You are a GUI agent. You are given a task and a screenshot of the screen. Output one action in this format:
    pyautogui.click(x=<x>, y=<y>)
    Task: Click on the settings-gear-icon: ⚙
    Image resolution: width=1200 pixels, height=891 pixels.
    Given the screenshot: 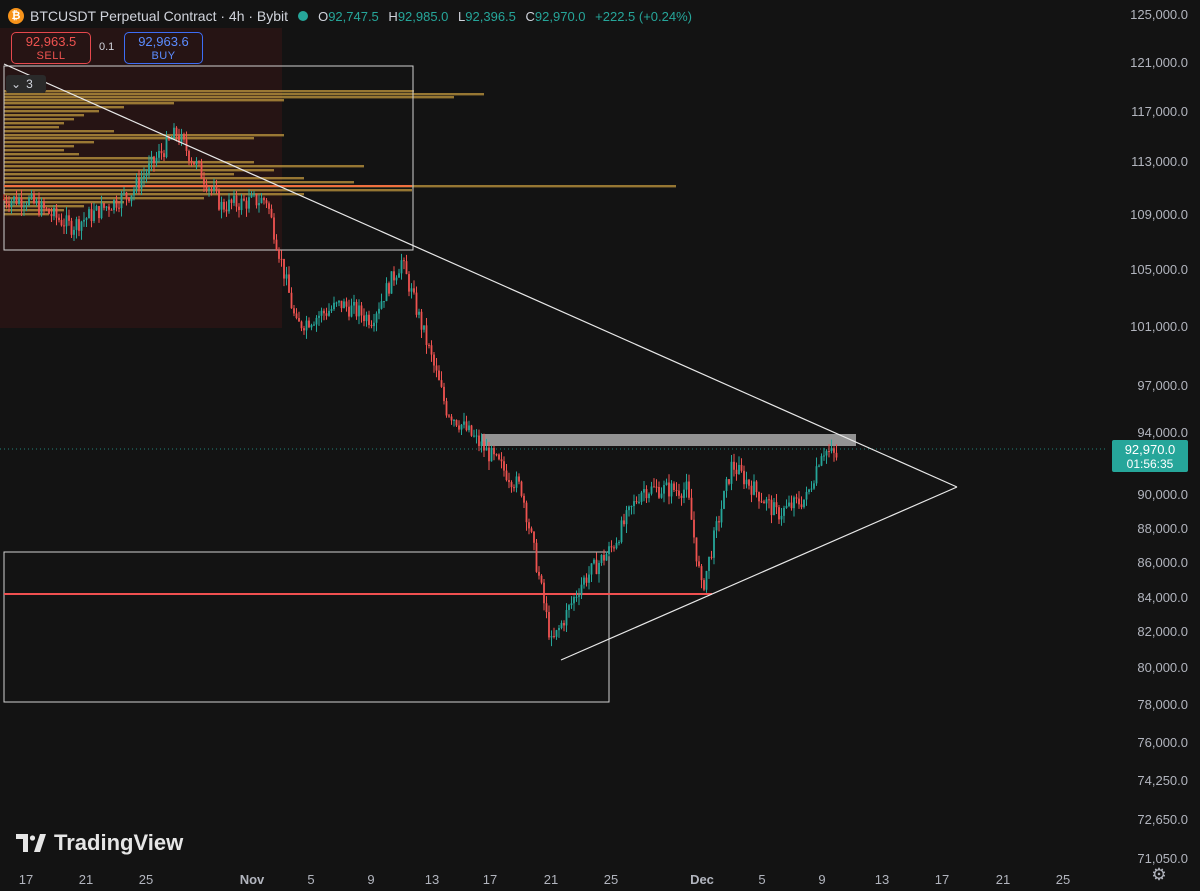 What is the action you would take?
    pyautogui.click(x=1159, y=874)
    